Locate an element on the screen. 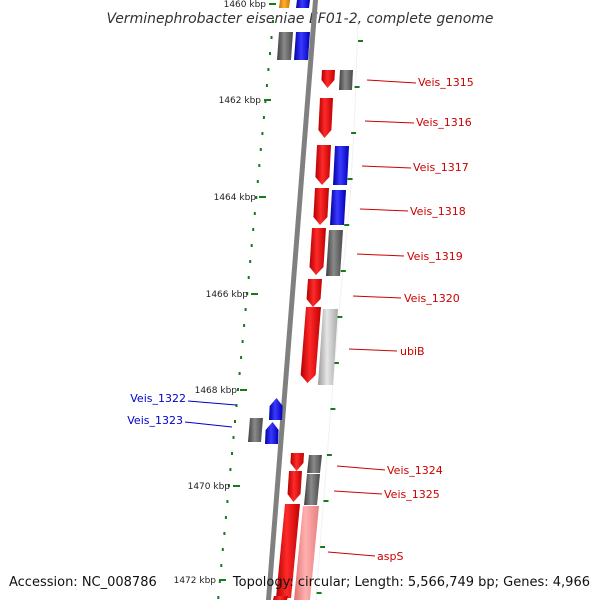  gene-label: Veis_1322 is located at coordinates (158, 398).